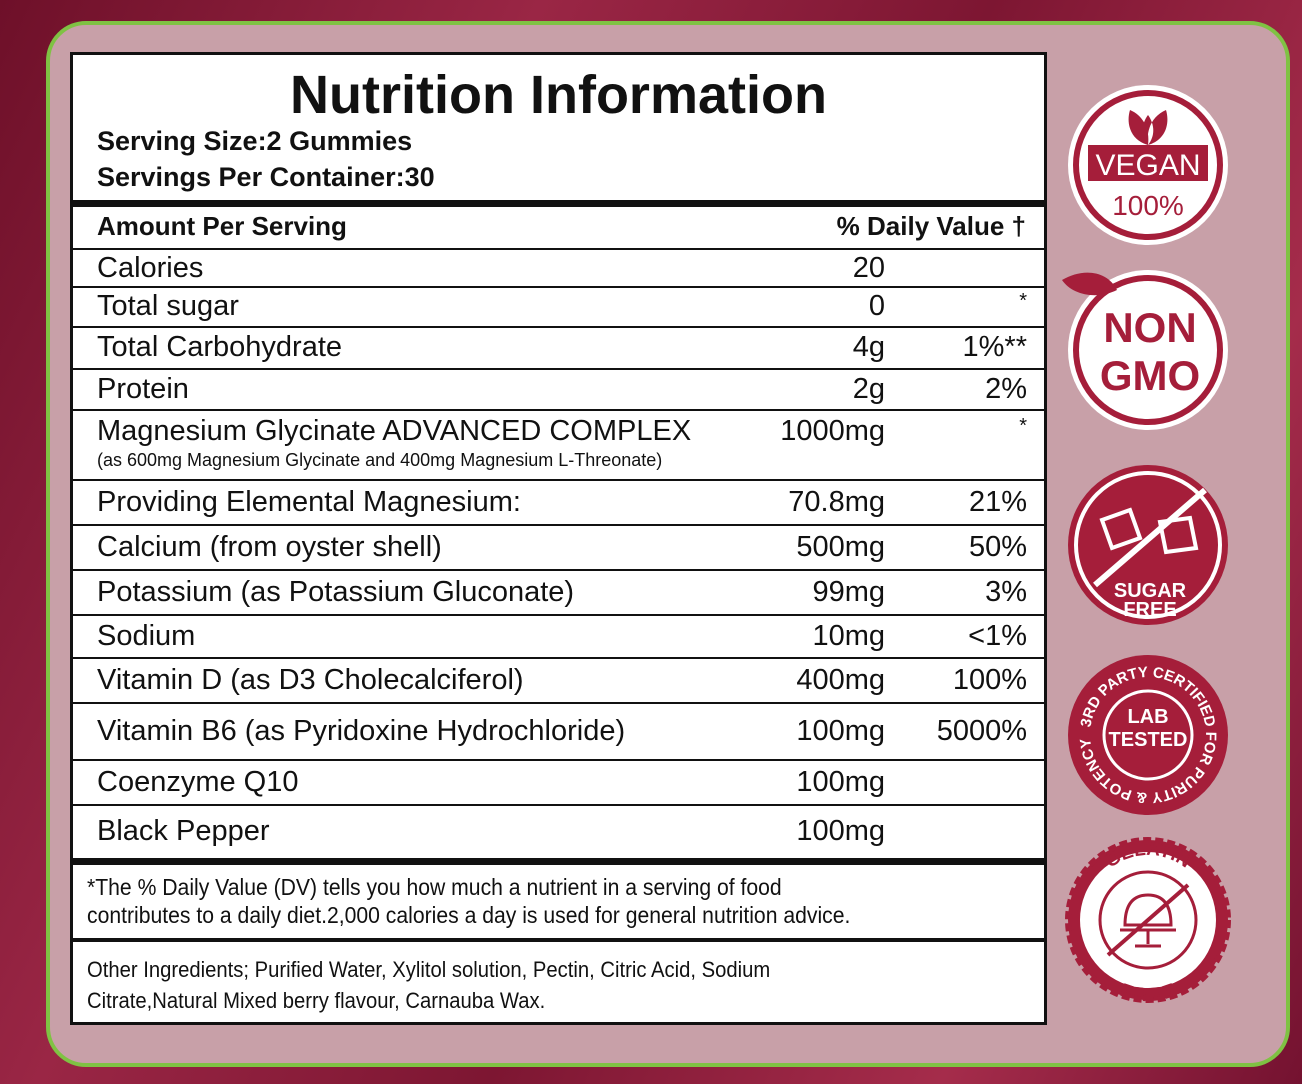 The image size is (1302, 1084). Describe the element at coordinates (989, 679) in the screenshot. I see `row-dv: 100%` at that location.